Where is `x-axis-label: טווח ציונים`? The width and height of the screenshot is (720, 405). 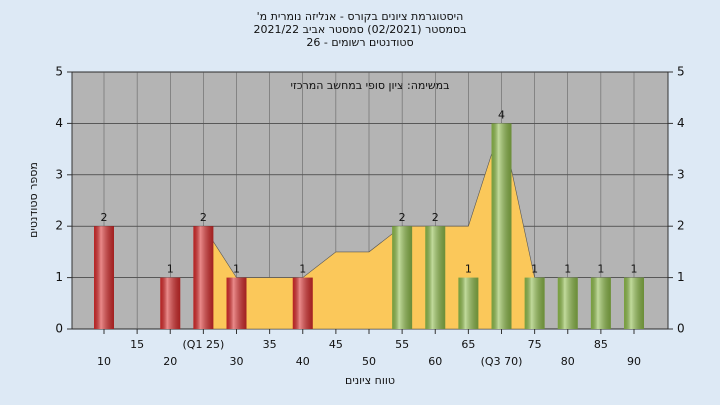 x-axis-label: טווח ציונים is located at coordinates (370, 380).